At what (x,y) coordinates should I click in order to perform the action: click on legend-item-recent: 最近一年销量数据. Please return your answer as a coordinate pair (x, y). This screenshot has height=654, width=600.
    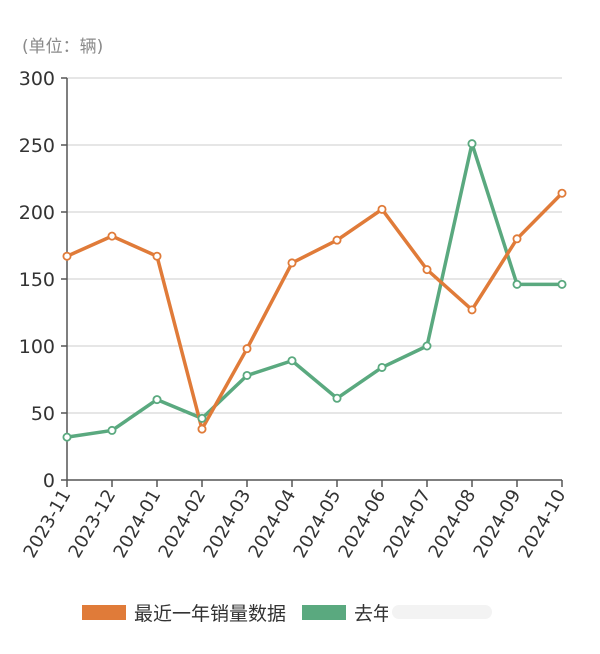
    Looking at the image, I should click on (184, 612).